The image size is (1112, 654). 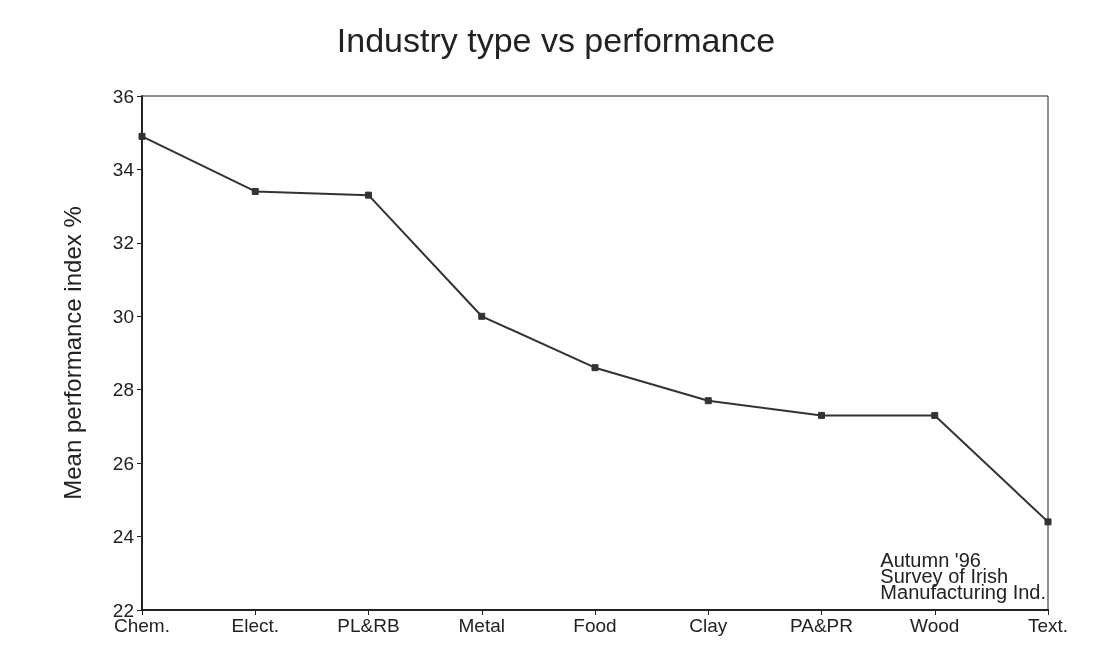 I want to click on x-tick-label: Food, so click(x=595, y=625).